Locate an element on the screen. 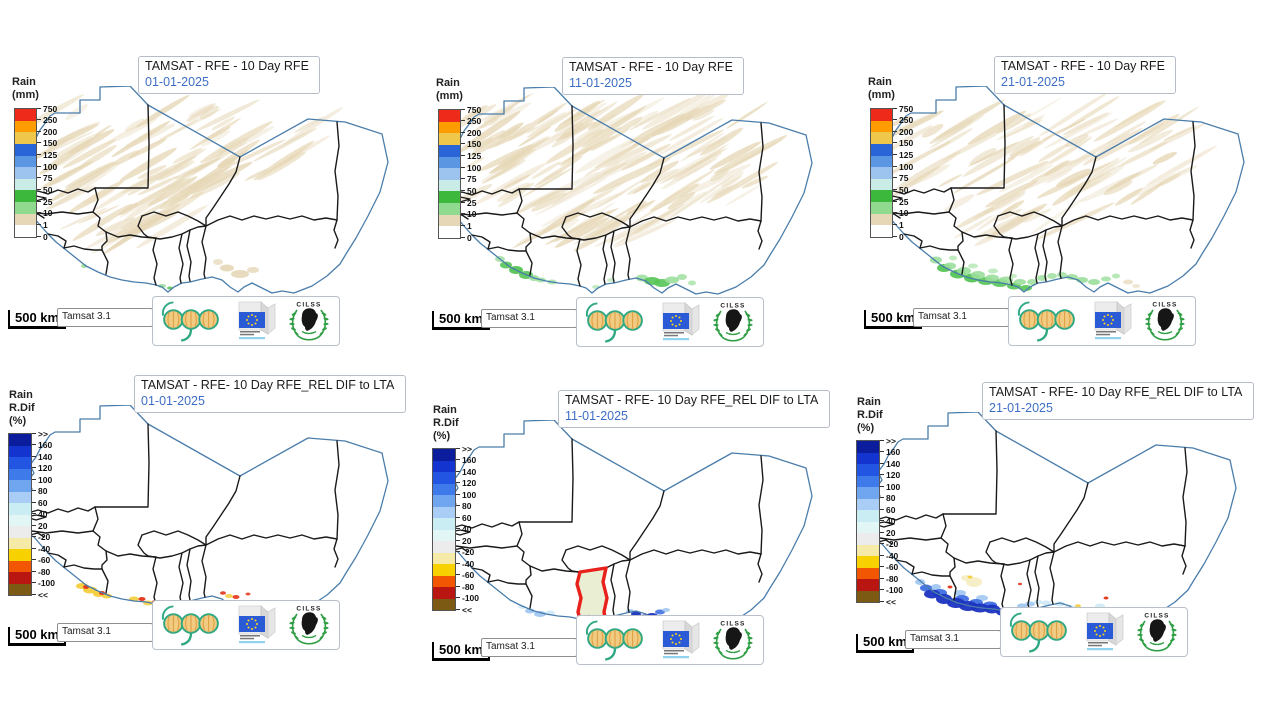  agrhymet-logo is located at coordinates (614, 322).